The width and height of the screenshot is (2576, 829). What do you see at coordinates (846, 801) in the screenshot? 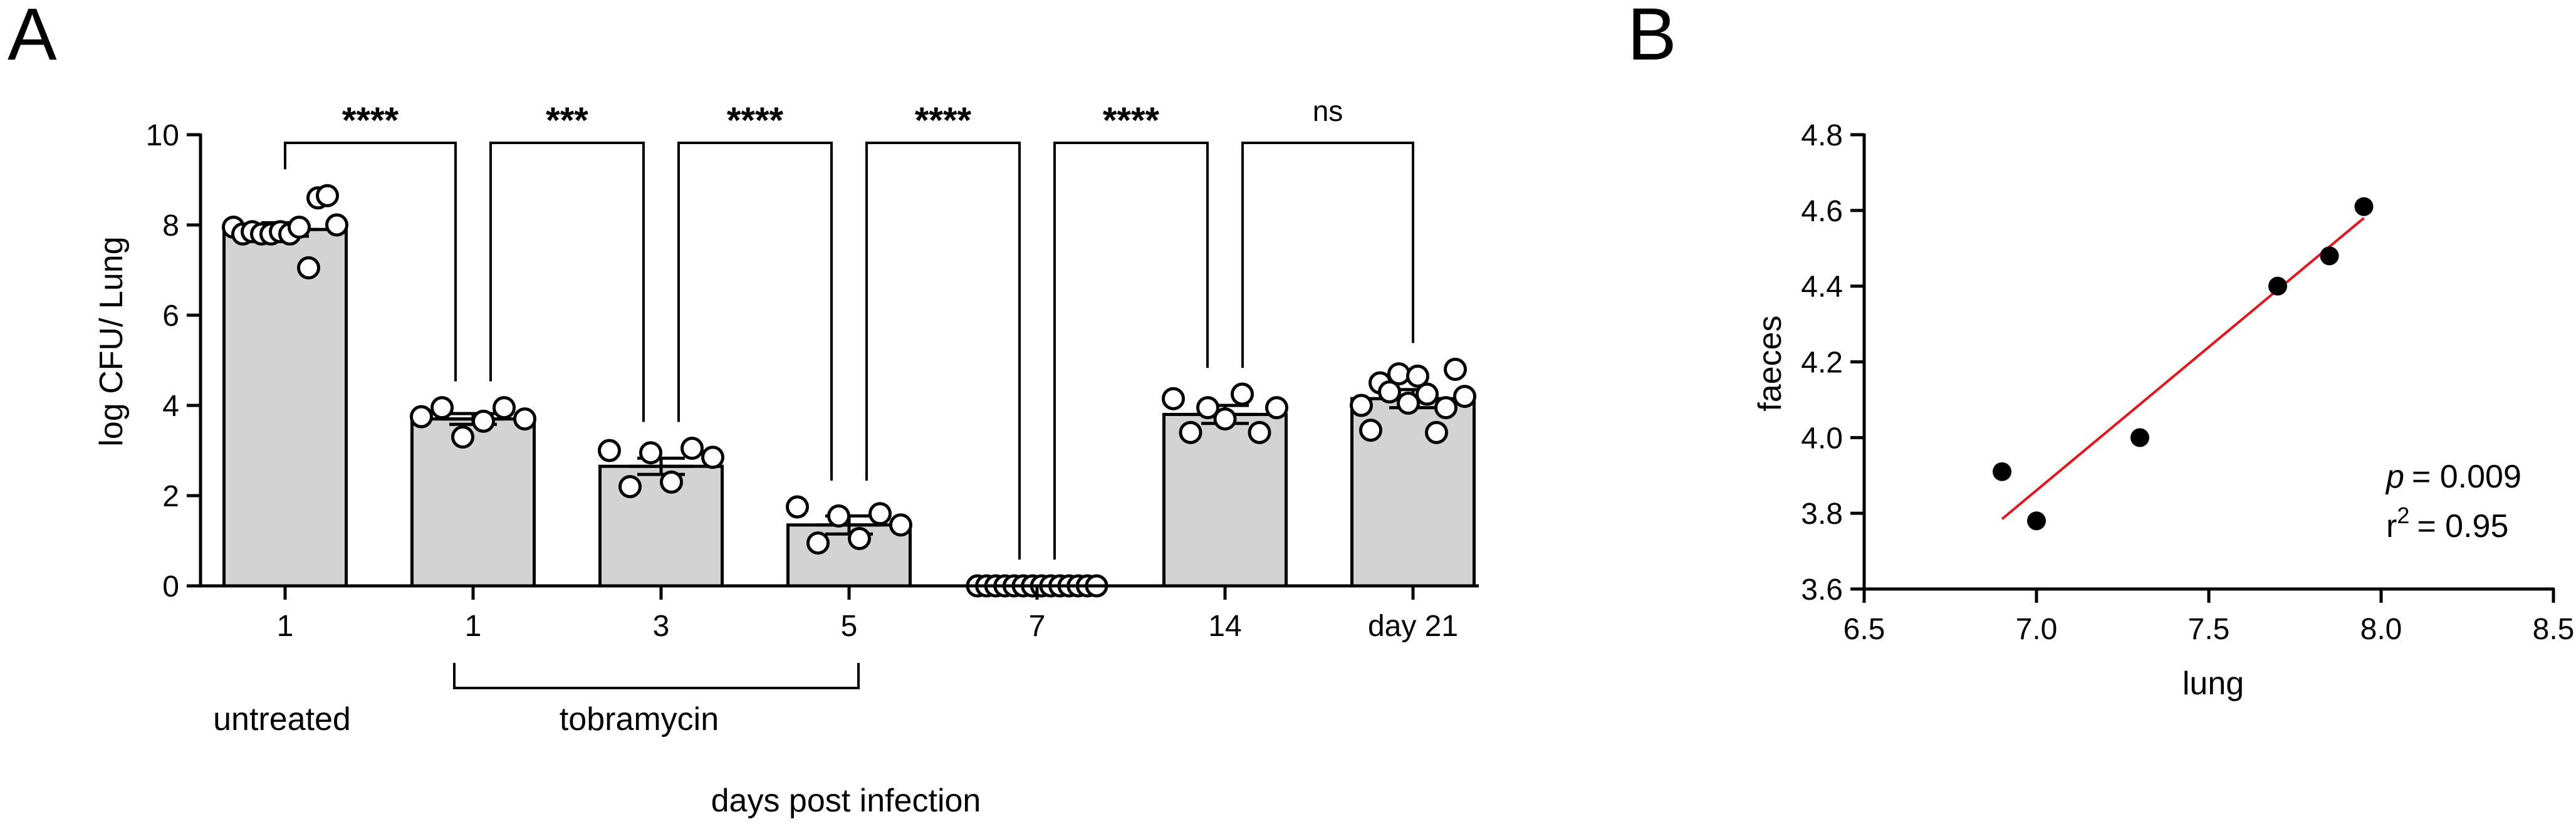
I see `x-axis-title: days post infection` at bounding box center [846, 801].